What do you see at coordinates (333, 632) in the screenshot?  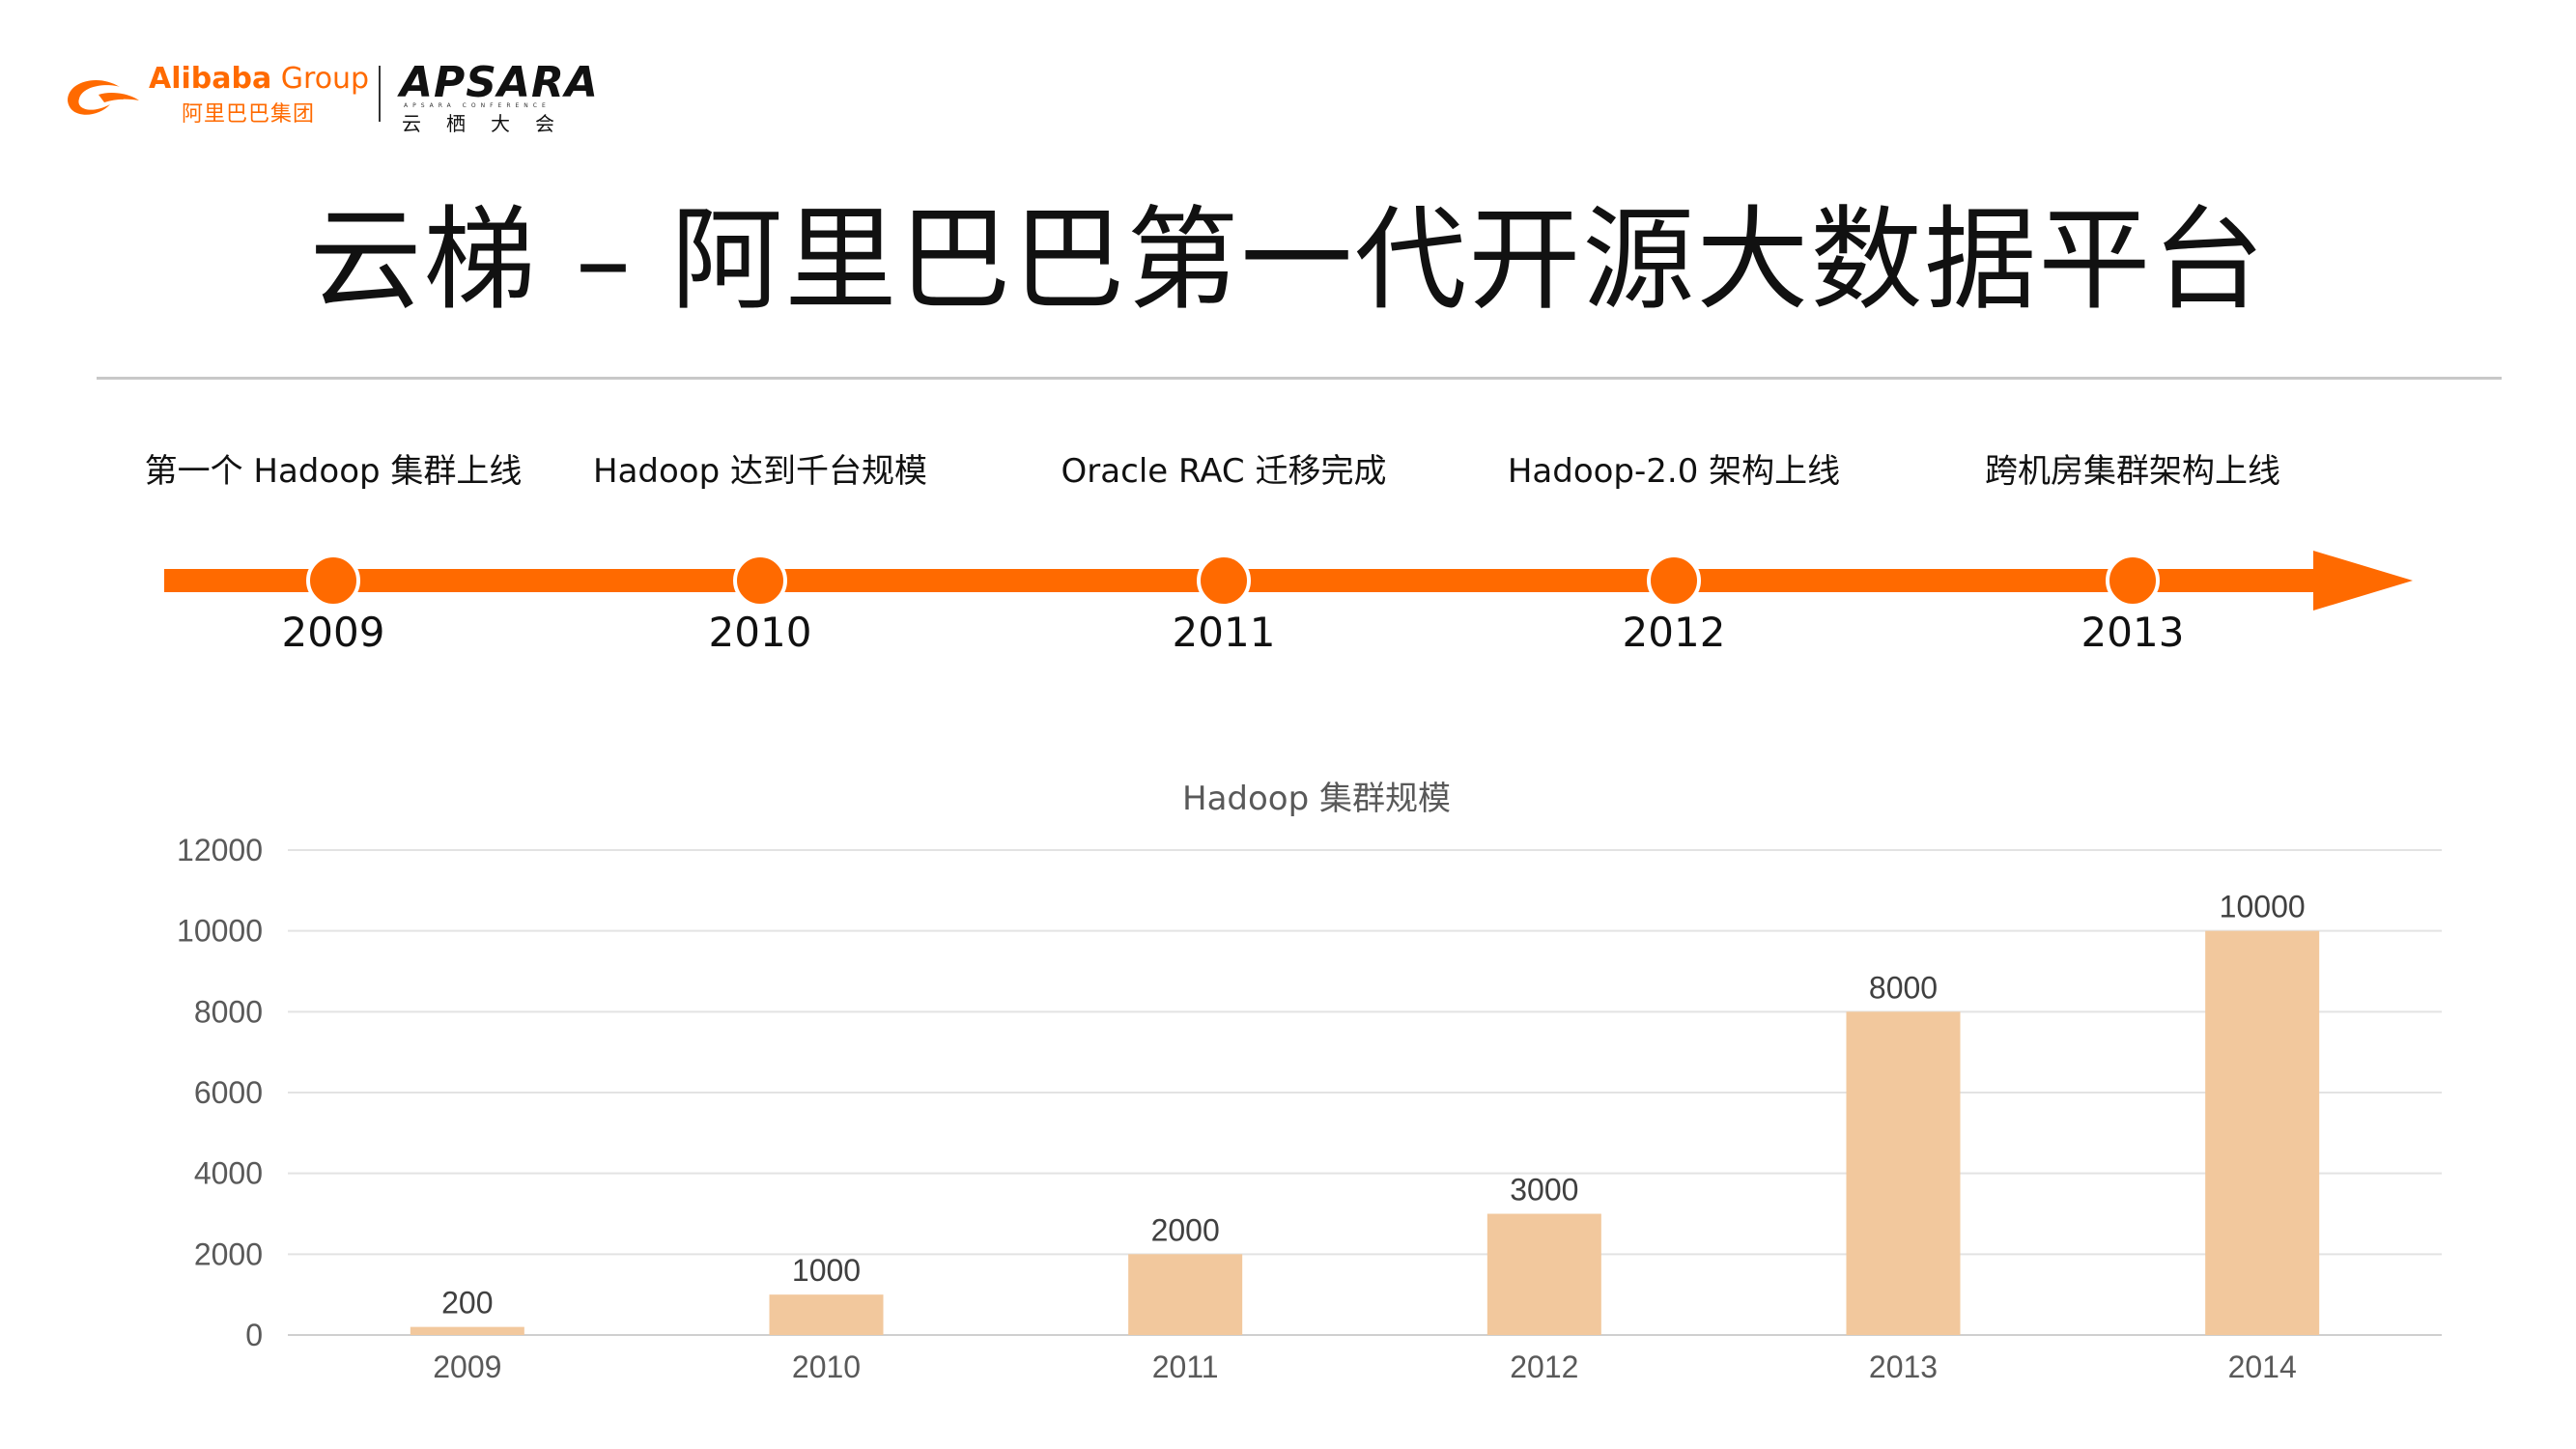 I see `milestone-year: 2009` at bounding box center [333, 632].